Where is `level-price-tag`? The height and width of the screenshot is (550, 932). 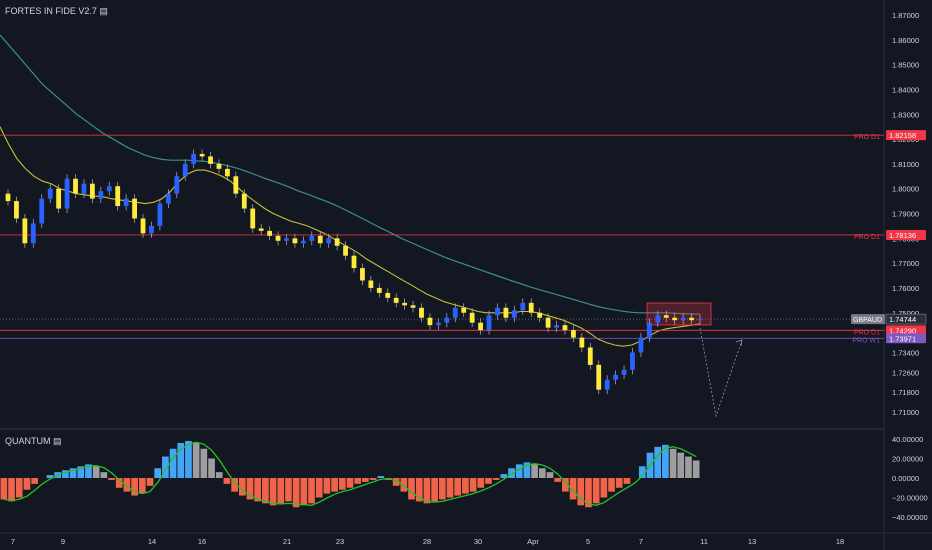 level-price-tag is located at coordinates (906, 234).